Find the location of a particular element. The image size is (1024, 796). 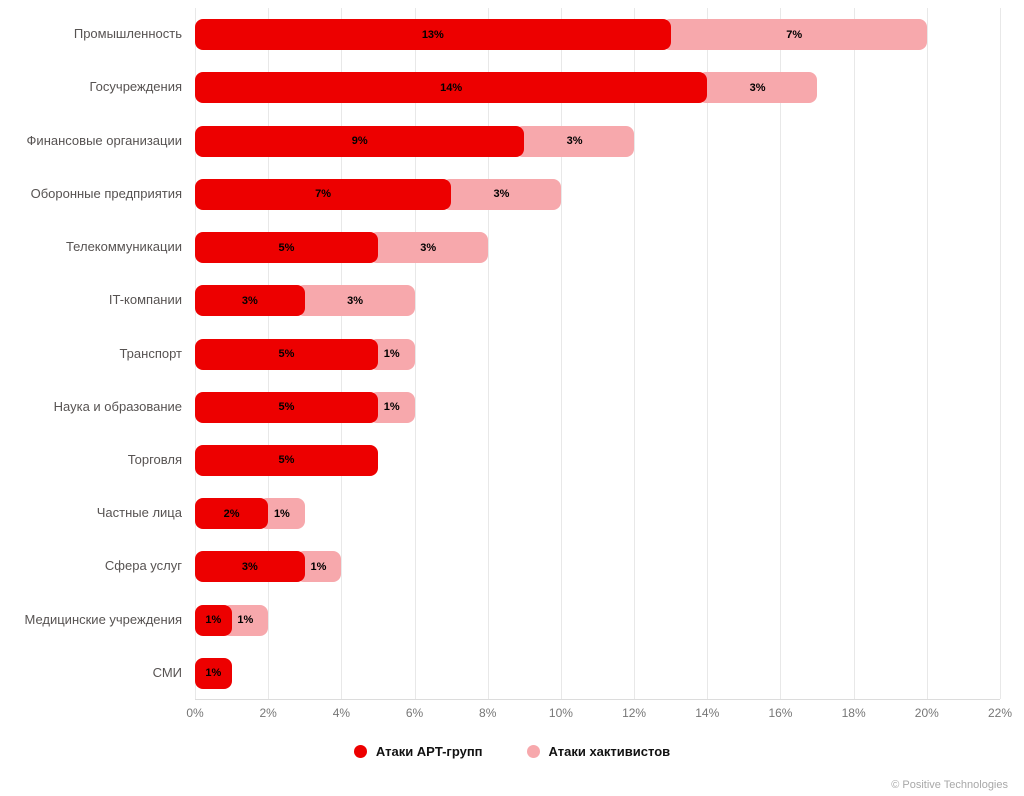

bar-track: 1% 3% is located at coordinates (597, 567).